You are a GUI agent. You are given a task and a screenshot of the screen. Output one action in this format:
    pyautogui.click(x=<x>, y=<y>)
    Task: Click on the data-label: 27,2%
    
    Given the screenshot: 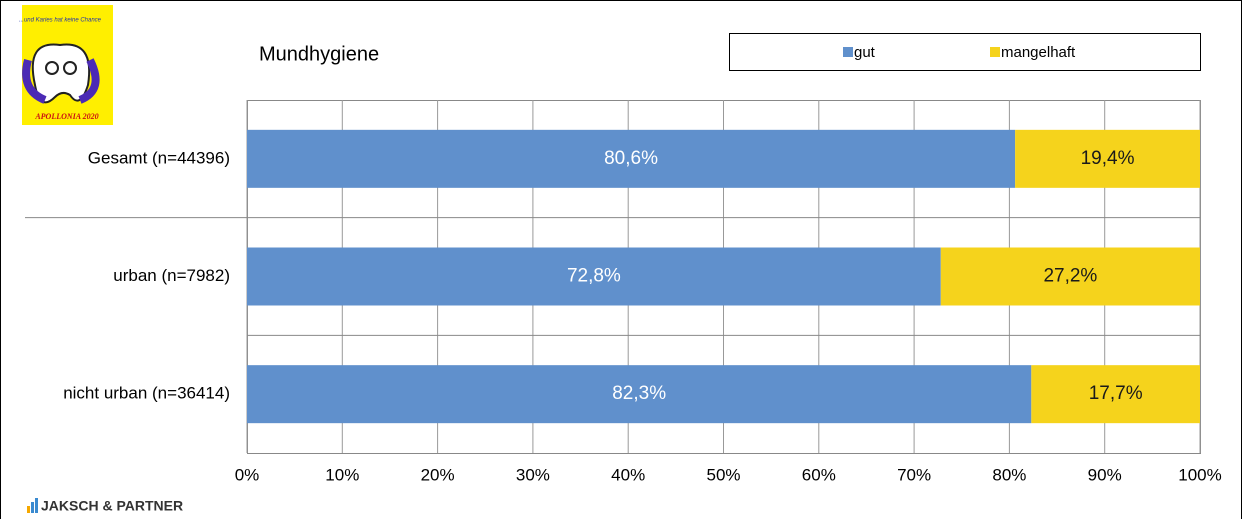 What is the action you would take?
    pyautogui.click(x=1070, y=276)
    